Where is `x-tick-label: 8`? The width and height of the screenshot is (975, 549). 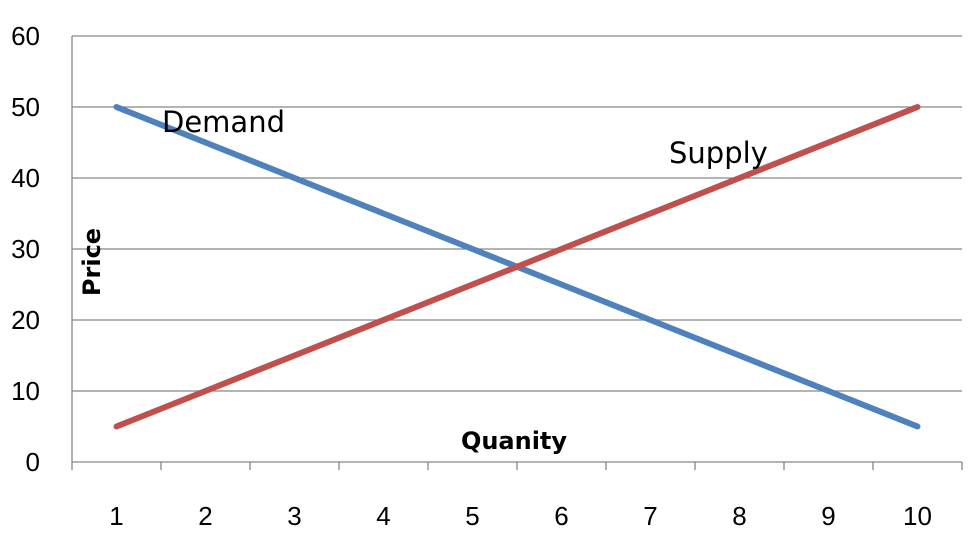 x-tick-label: 8 is located at coordinates (739, 516).